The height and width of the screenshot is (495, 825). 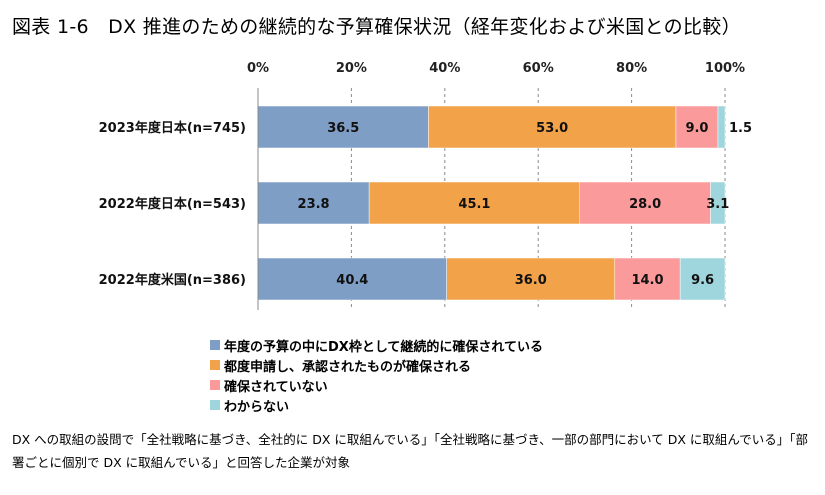 I want to click on data-label: 36.5, so click(x=343, y=128).